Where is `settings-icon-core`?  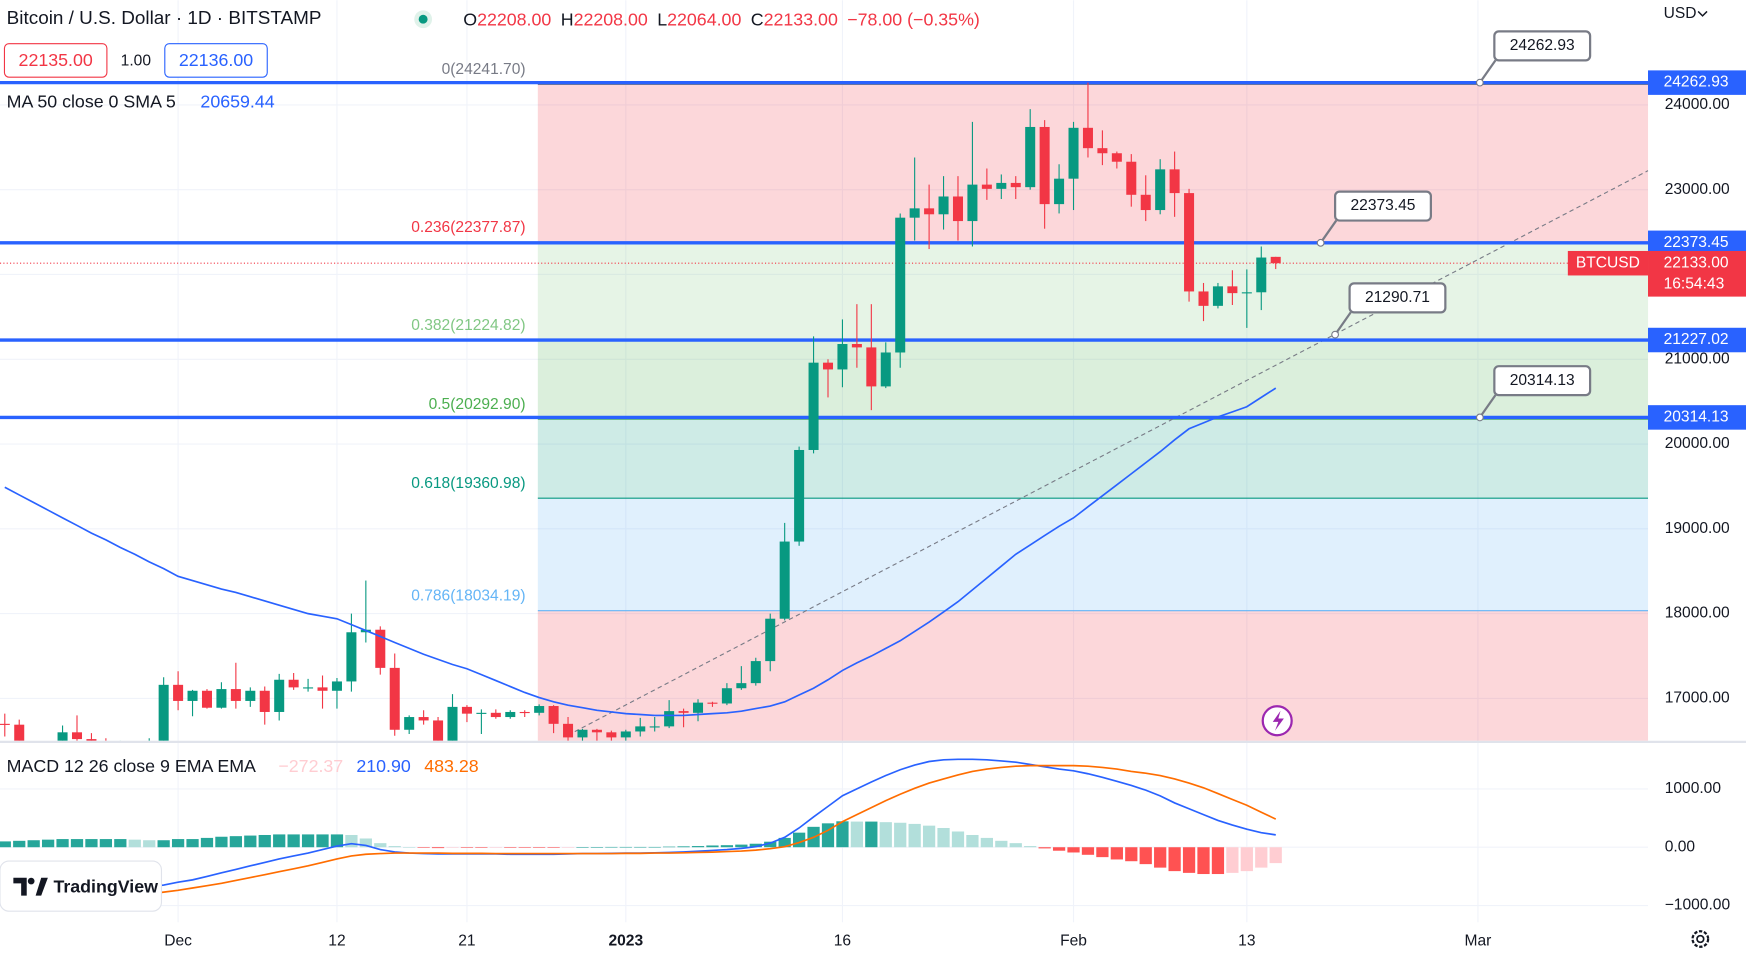
settings-icon-core is located at coordinates (1700, 939).